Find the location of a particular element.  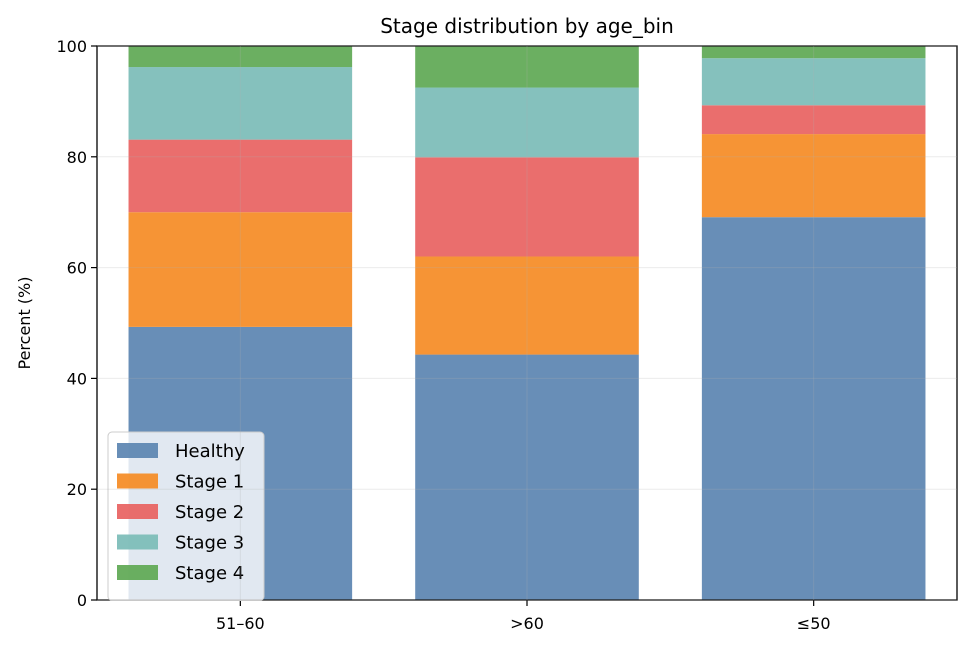

legend-label: Stage 1 is located at coordinates (209, 482).